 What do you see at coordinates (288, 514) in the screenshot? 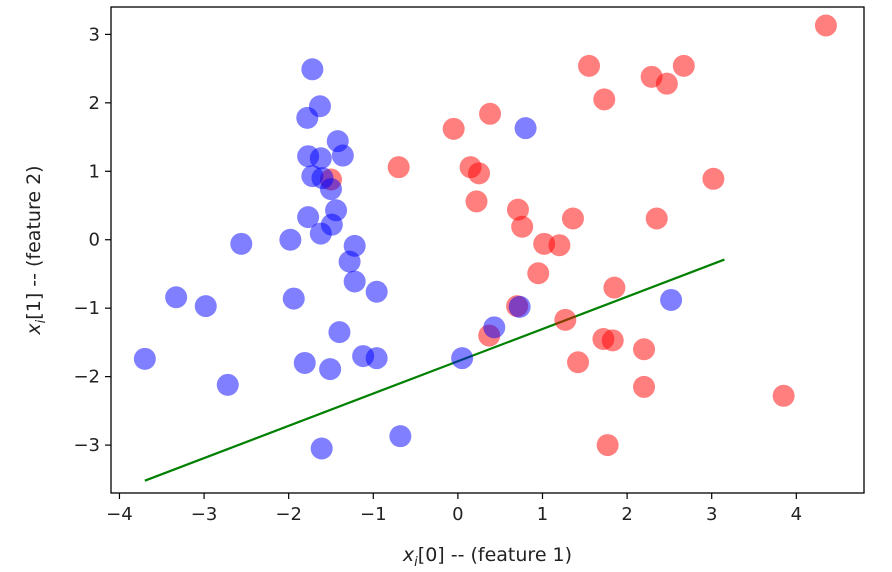
I see `x-tick-label: −2` at bounding box center [288, 514].